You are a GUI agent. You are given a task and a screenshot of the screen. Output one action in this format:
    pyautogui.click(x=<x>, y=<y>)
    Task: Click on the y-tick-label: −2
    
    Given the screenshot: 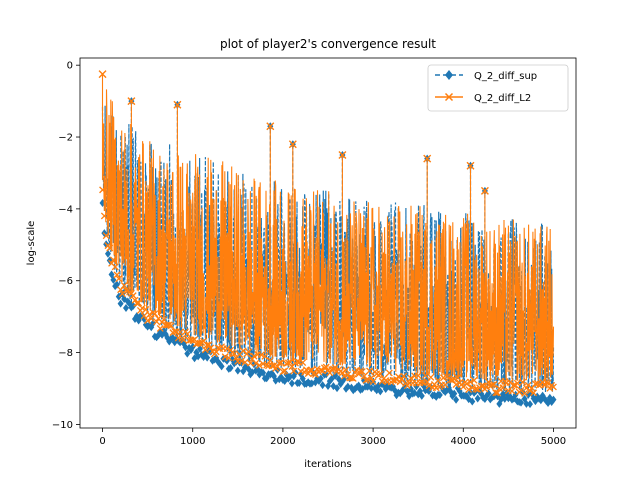 What is the action you would take?
    pyautogui.click(x=65, y=138)
    